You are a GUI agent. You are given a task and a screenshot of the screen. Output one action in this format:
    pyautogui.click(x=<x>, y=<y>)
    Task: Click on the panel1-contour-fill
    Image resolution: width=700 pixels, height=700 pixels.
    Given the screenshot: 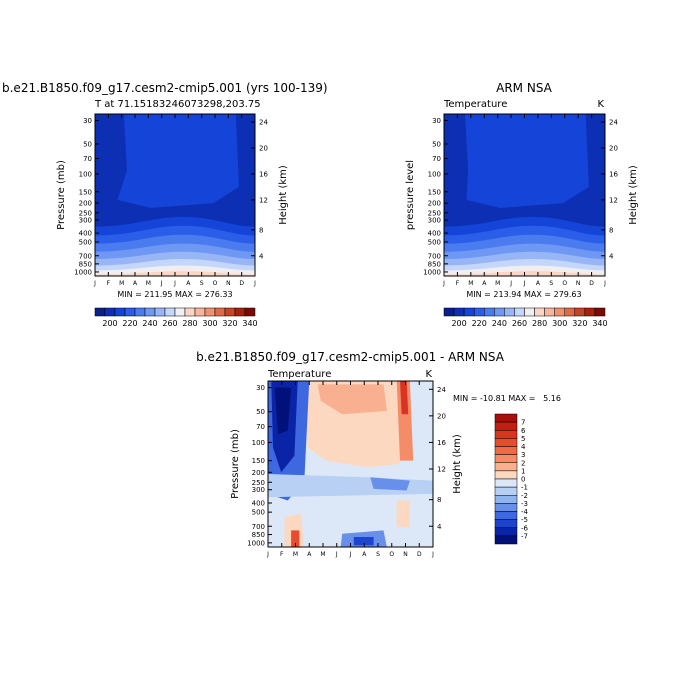 What is the action you would take?
    pyautogui.click(x=175, y=195)
    